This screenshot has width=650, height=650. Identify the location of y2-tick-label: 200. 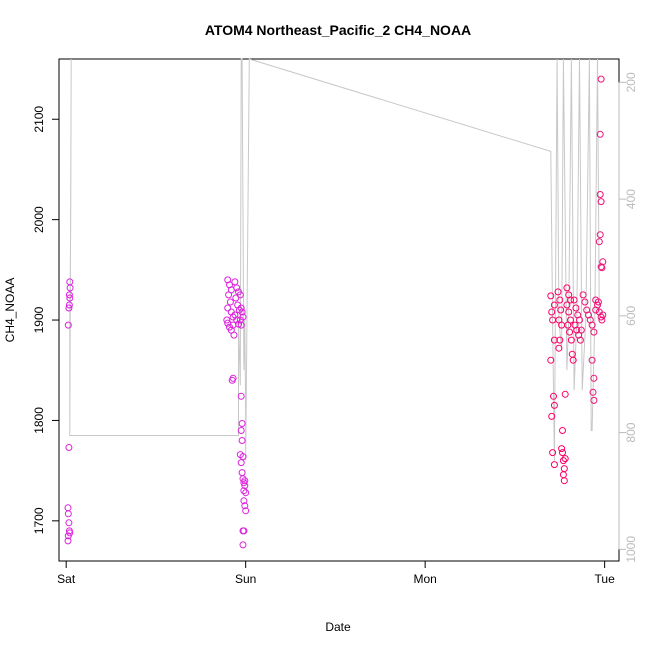
(631, 82).